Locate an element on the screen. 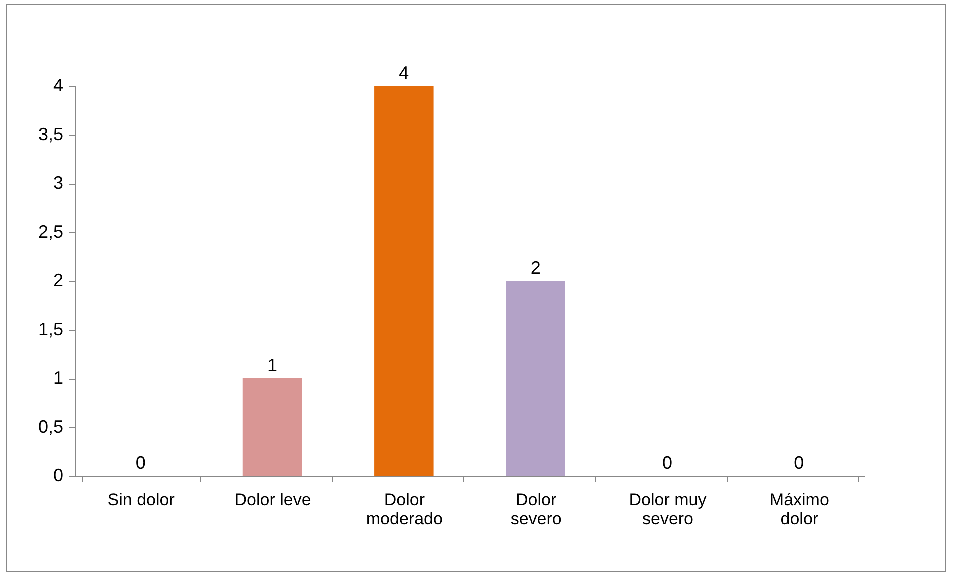 This screenshot has width=955, height=579. x-tick-label: Dolor severo is located at coordinates (536, 509).